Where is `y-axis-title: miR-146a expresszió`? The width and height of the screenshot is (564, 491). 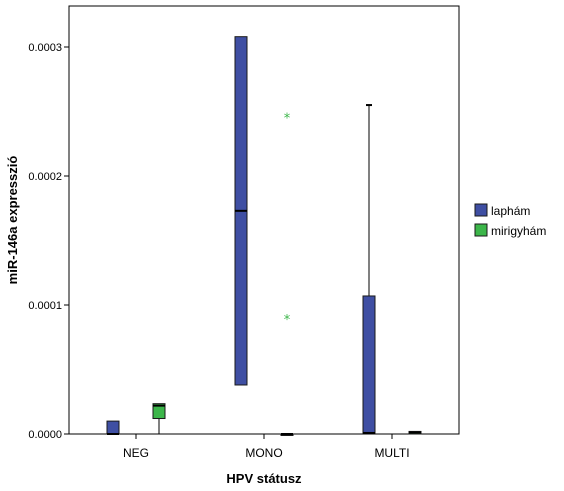
y-axis-title: miR-146a expresszió is located at coordinates (12, 220).